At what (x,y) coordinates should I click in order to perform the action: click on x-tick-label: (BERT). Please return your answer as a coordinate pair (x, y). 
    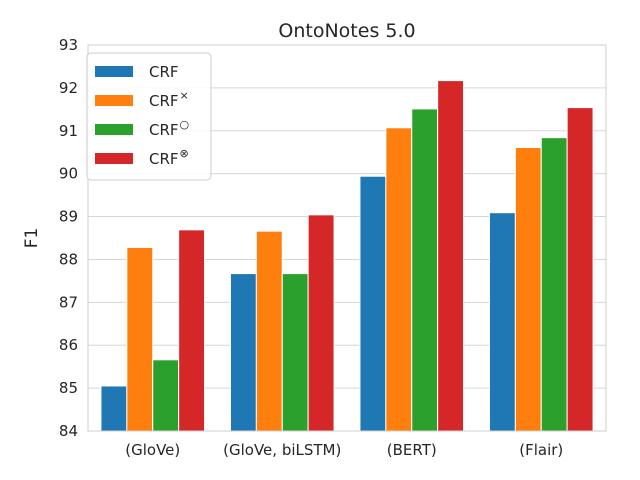
    Looking at the image, I should click on (412, 450).